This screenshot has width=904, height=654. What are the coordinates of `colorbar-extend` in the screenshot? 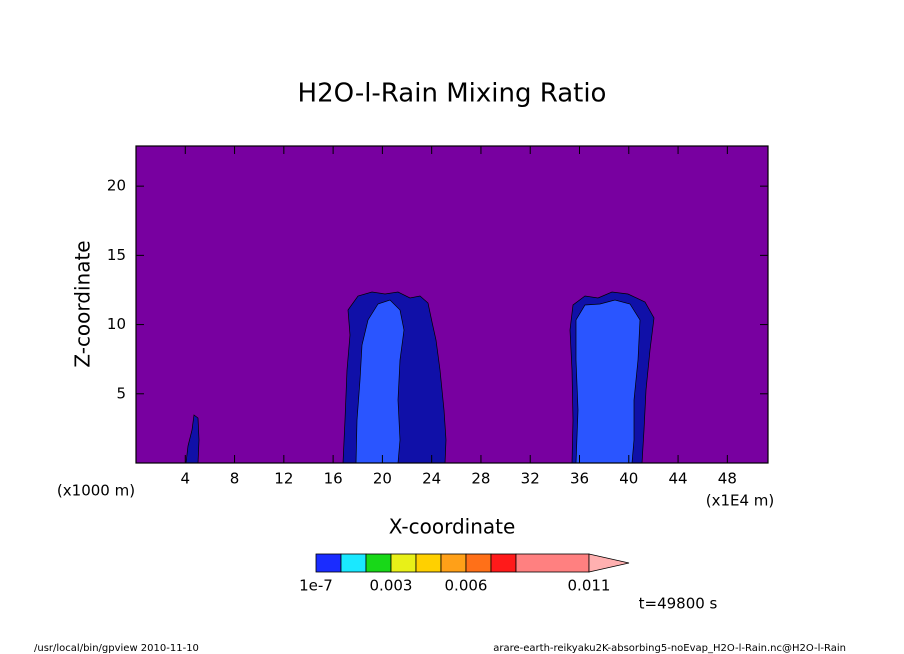 It's located at (609, 563).